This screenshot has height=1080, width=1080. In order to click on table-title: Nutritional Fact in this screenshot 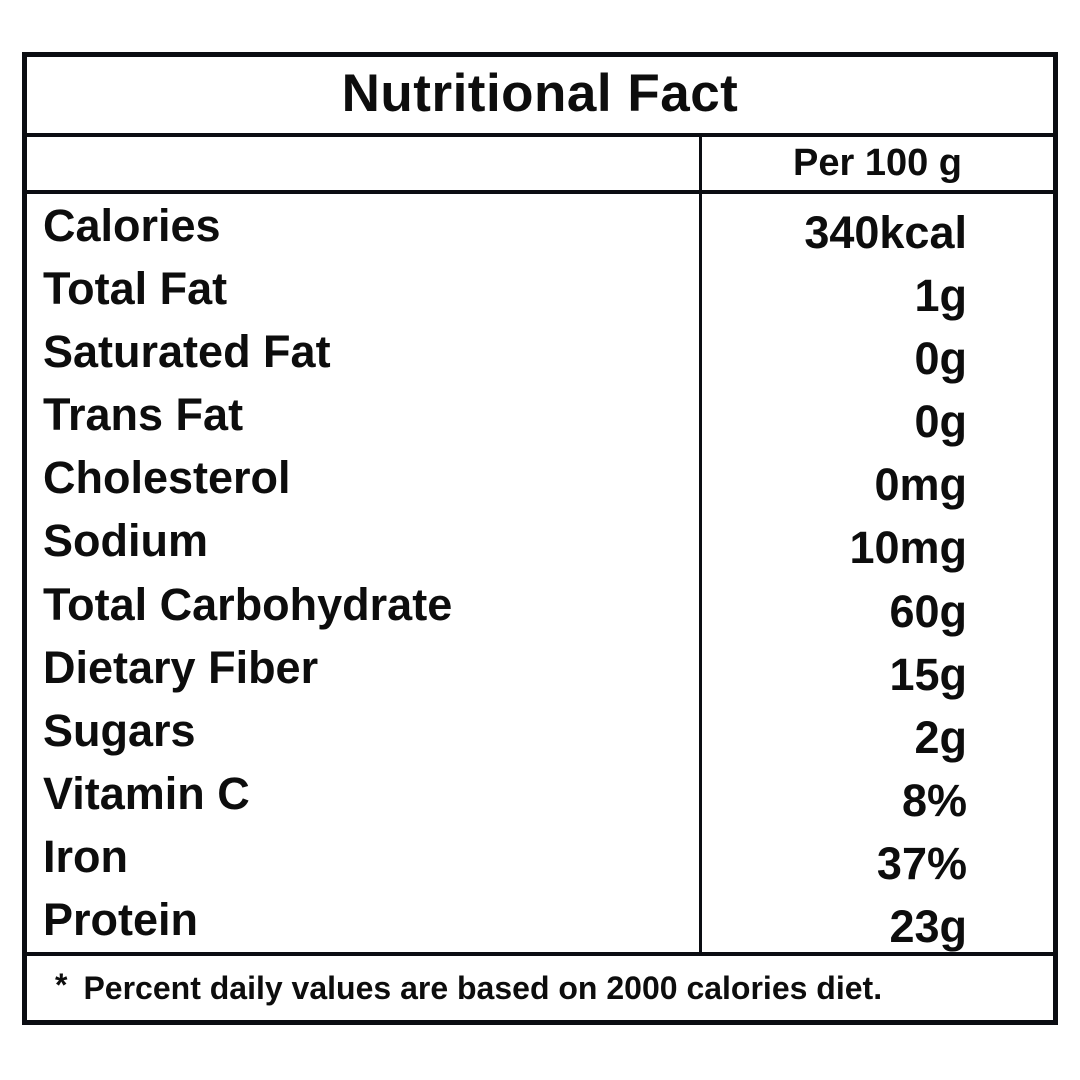, I will do `click(540, 93)`.